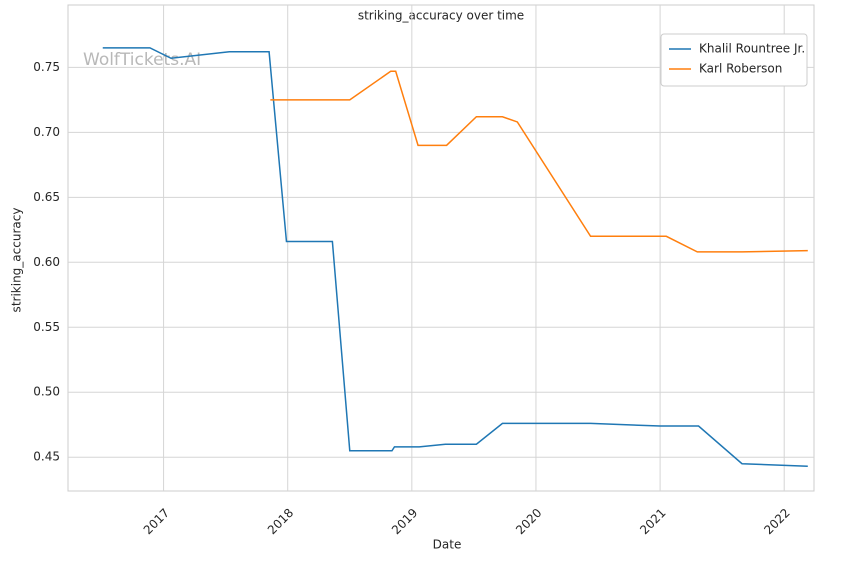  I want to click on y-tick-label: 0.45, so click(46, 457).